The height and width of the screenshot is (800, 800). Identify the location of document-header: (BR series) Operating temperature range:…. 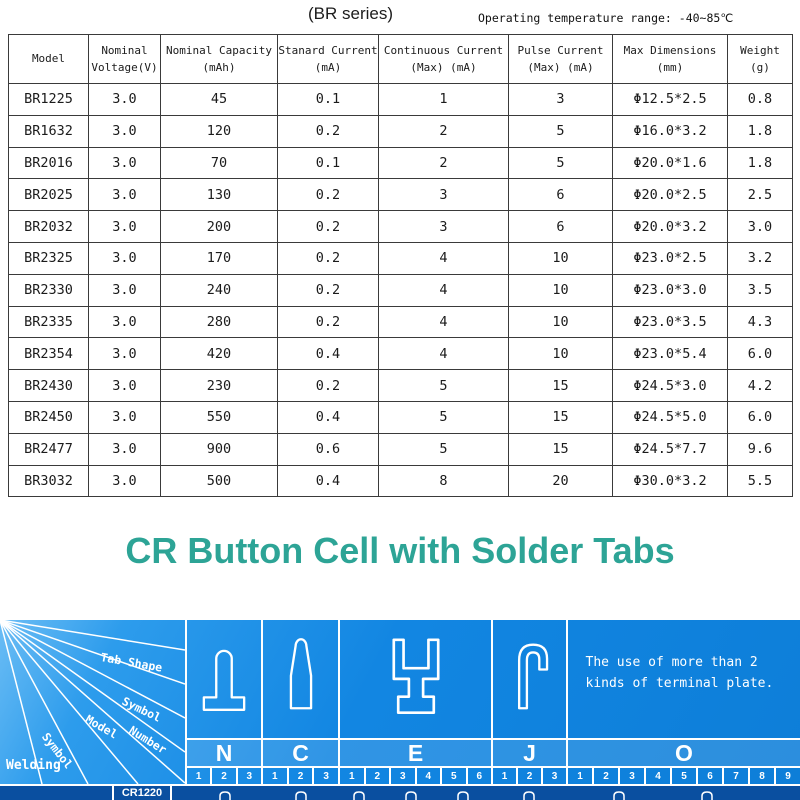
(400, 17).